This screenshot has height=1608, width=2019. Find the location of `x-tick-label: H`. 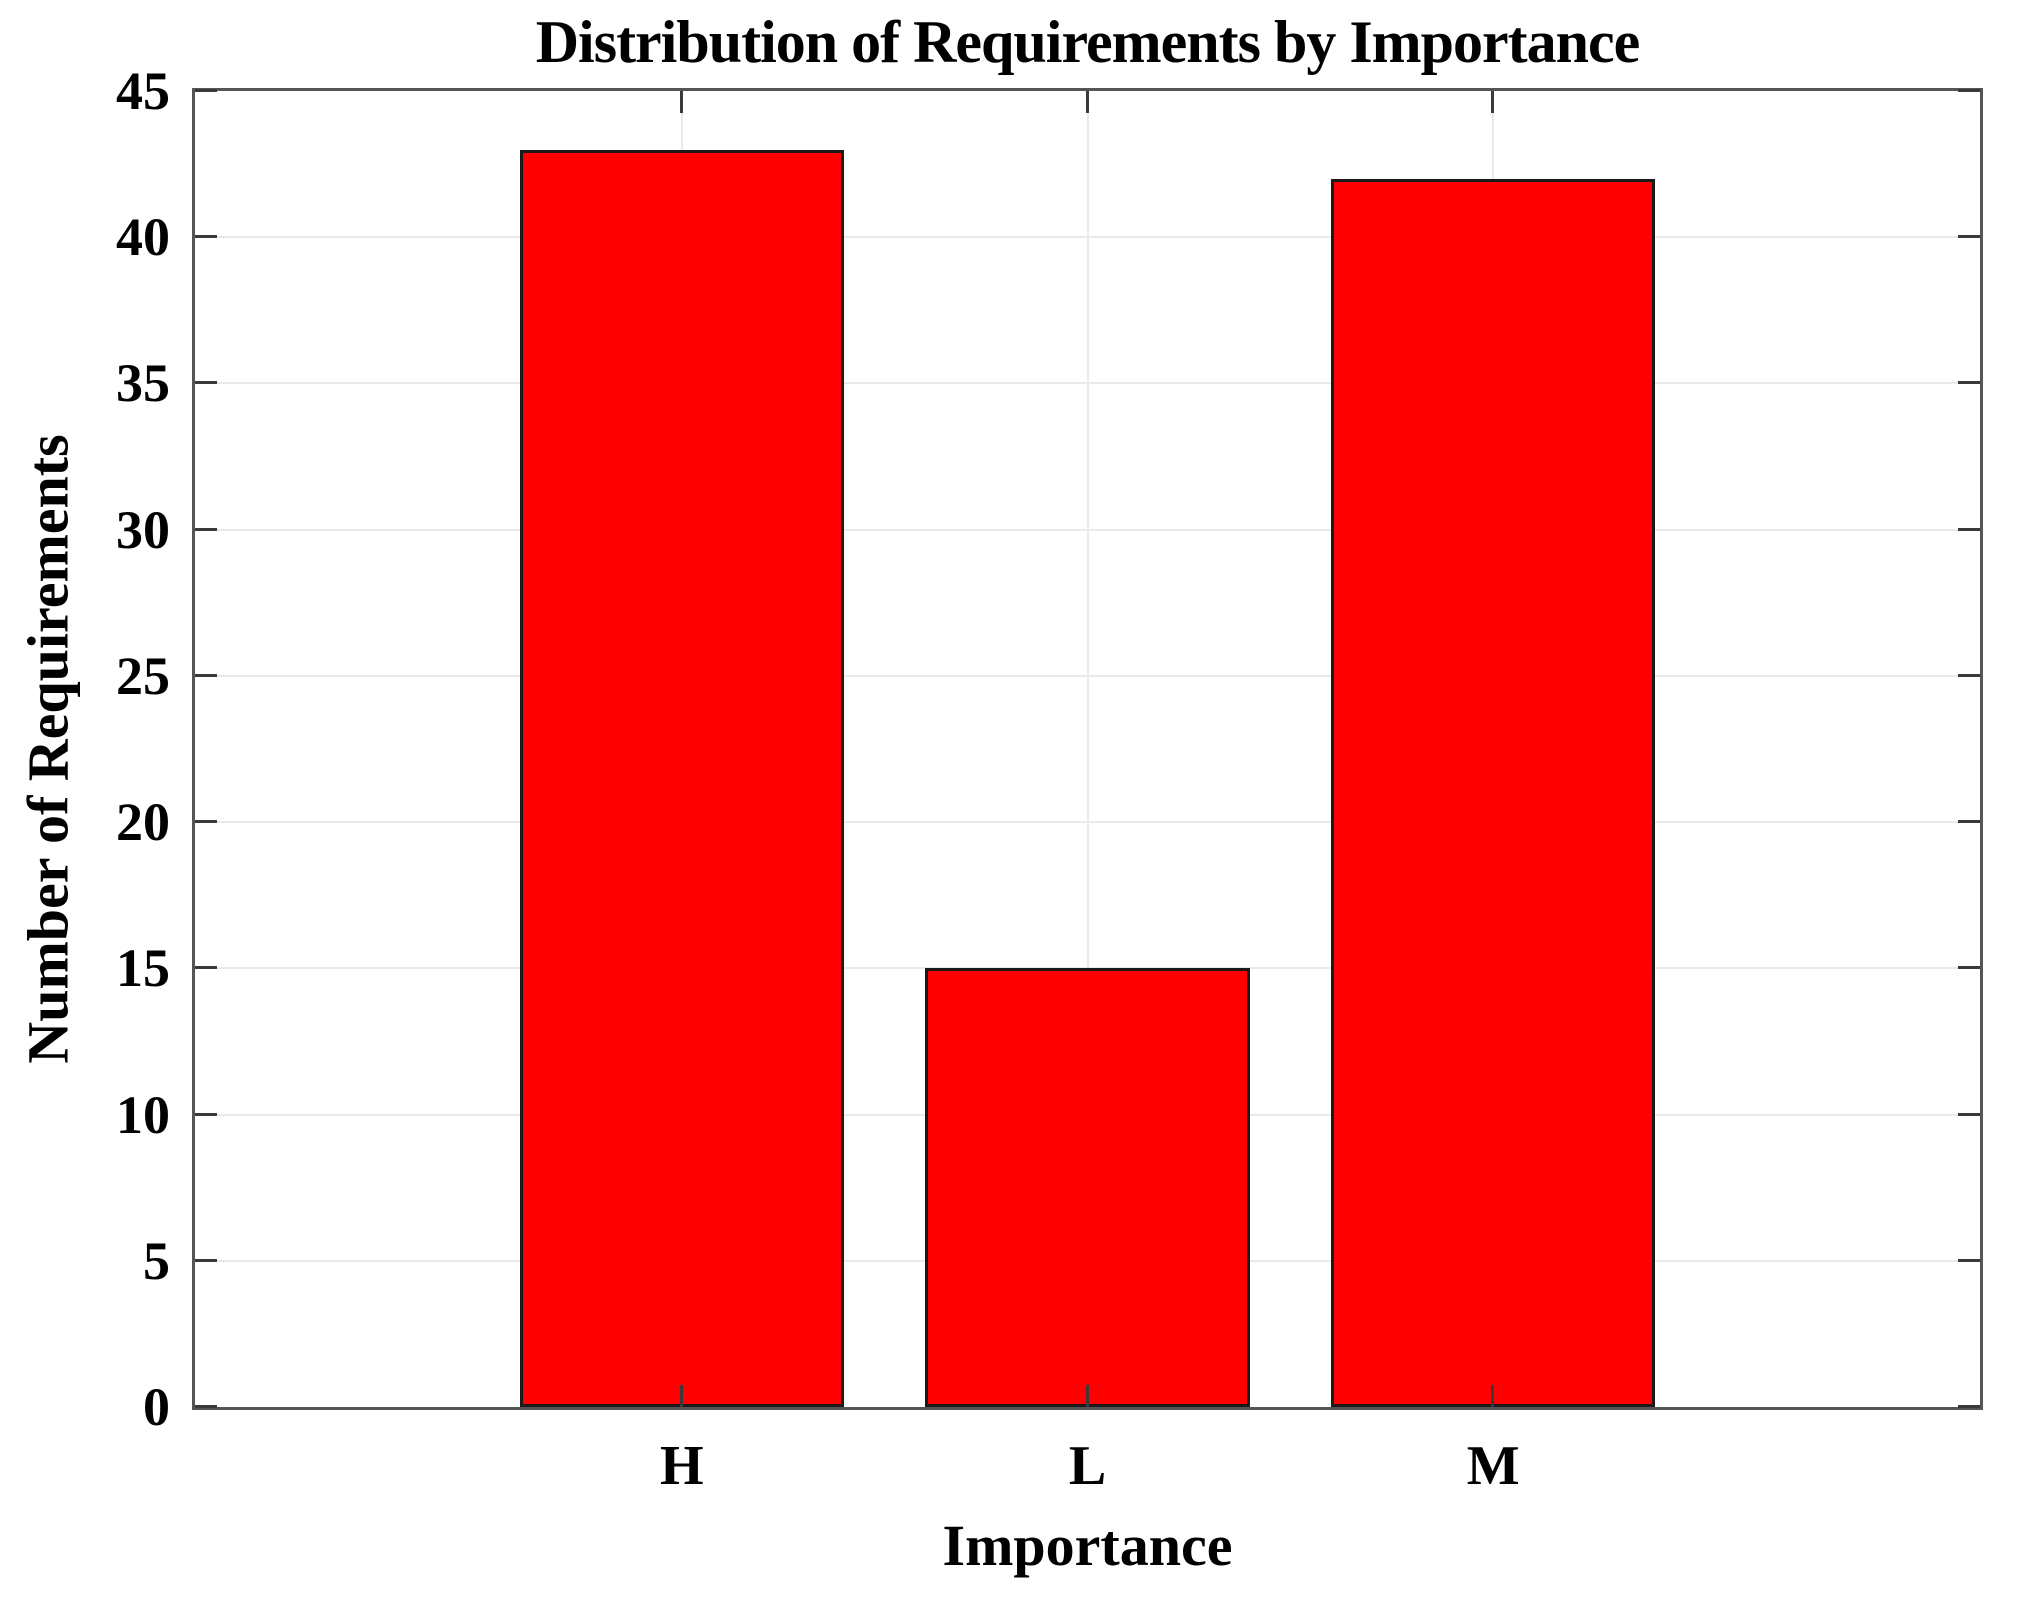

x-tick-label: H is located at coordinates (682, 1466).